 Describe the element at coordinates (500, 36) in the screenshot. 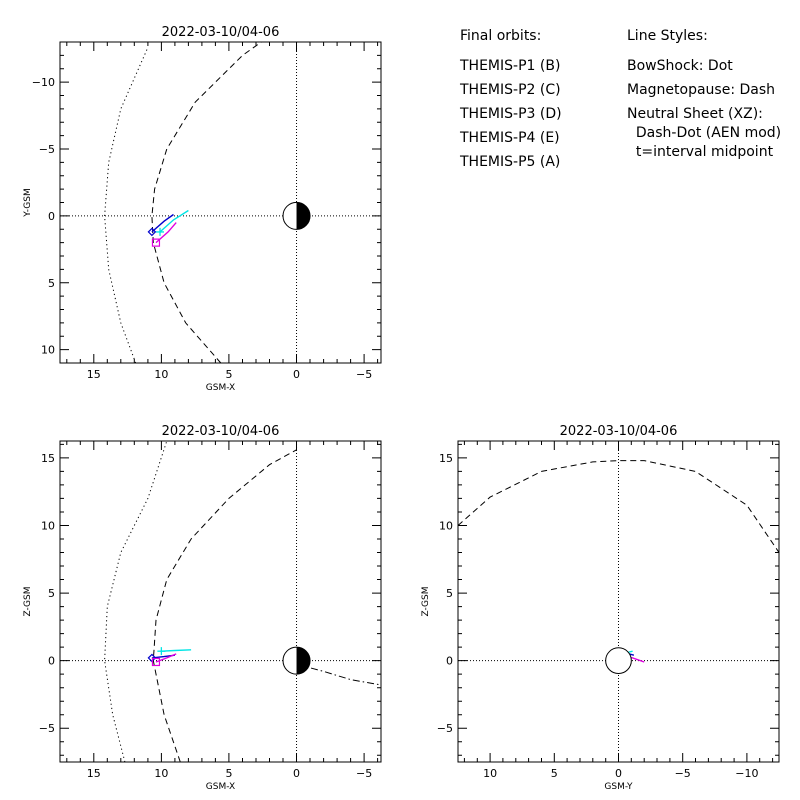

I see `legend-orbits-title: Final orbits:` at that location.